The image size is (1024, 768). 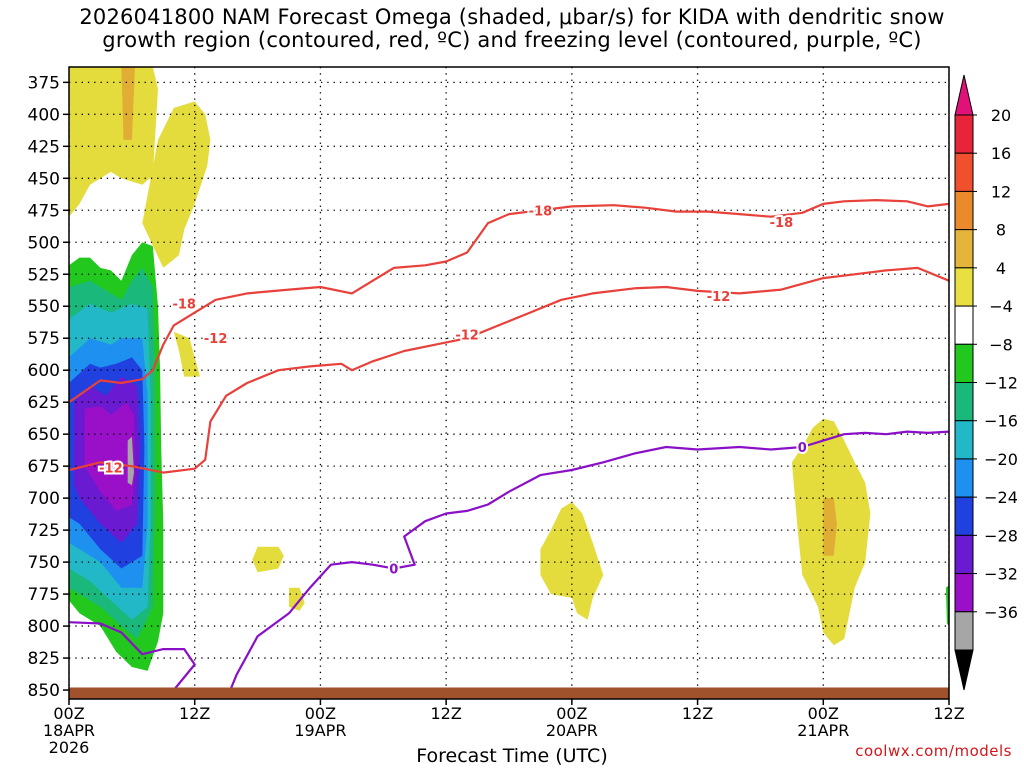 I want to click on y-tick-label-550: 550, so click(x=44, y=307).